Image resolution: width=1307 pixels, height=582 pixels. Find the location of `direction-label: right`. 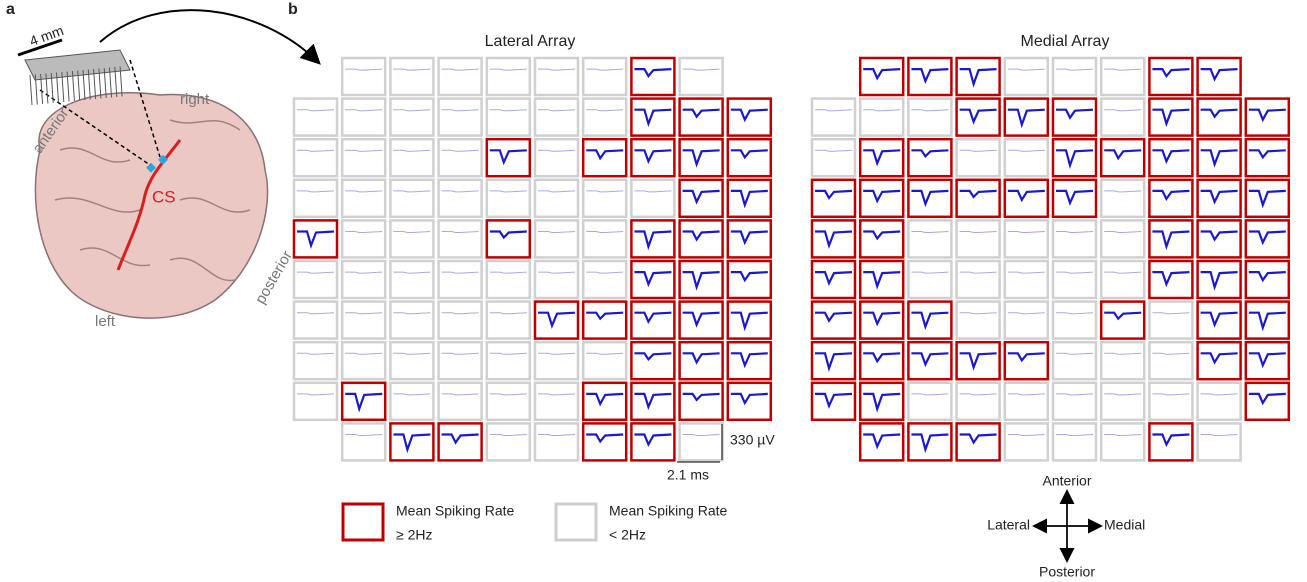

direction-label: right is located at coordinates (195, 99).